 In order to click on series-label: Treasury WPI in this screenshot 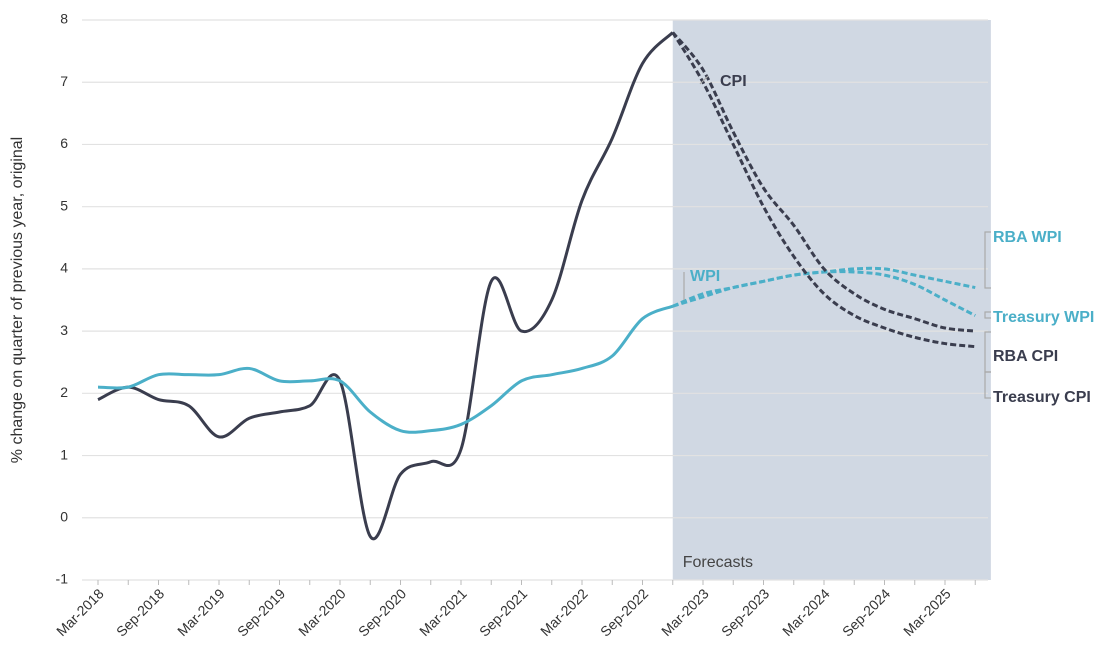, I will do `click(1043, 317)`.